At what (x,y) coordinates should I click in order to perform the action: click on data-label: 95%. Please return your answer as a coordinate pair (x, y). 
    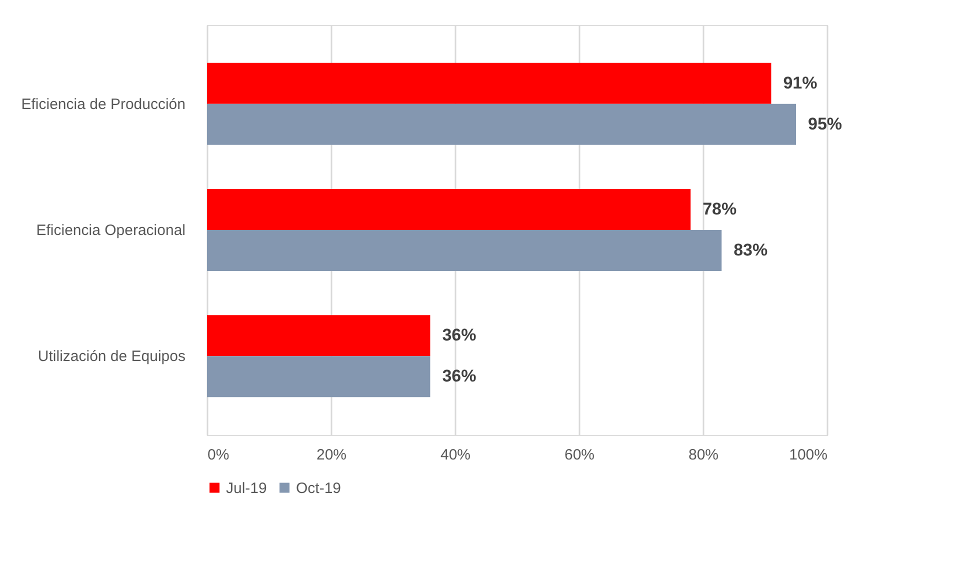
    Looking at the image, I should click on (825, 124).